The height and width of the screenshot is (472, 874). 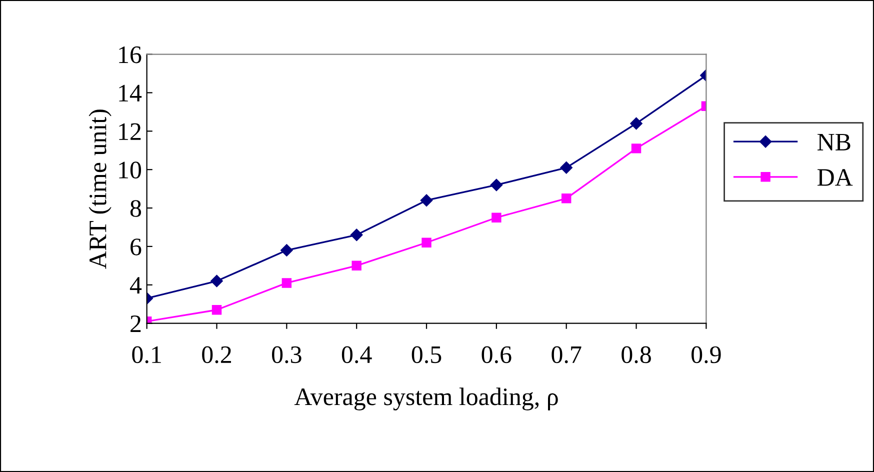 I want to click on x-tick-label: 0.9, so click(x=706, y=355).